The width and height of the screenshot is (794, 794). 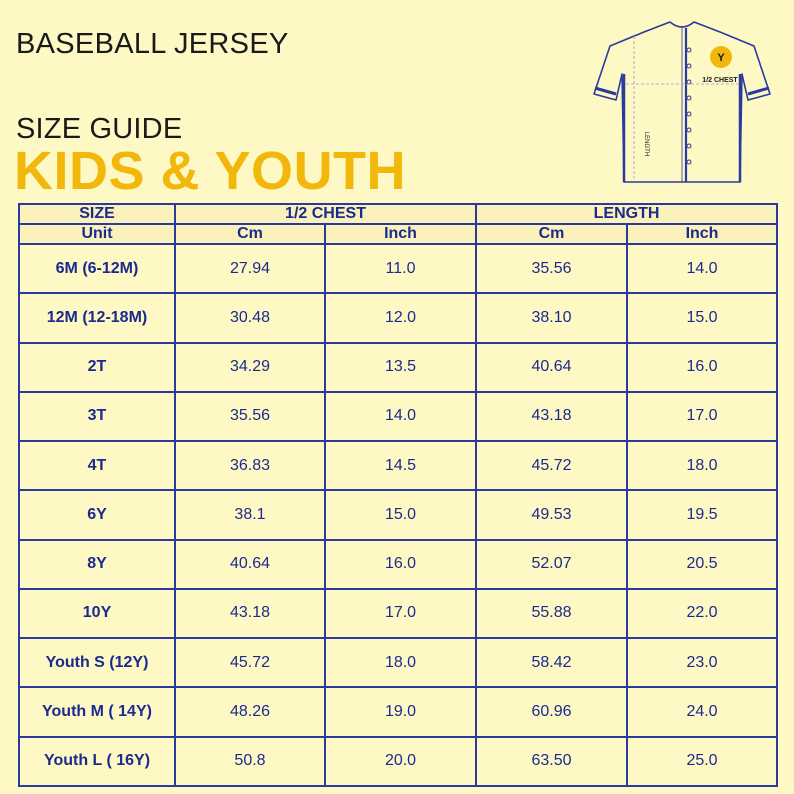 I want to click on chest-cm-cell: 45.72, so click(x=250, y=663).